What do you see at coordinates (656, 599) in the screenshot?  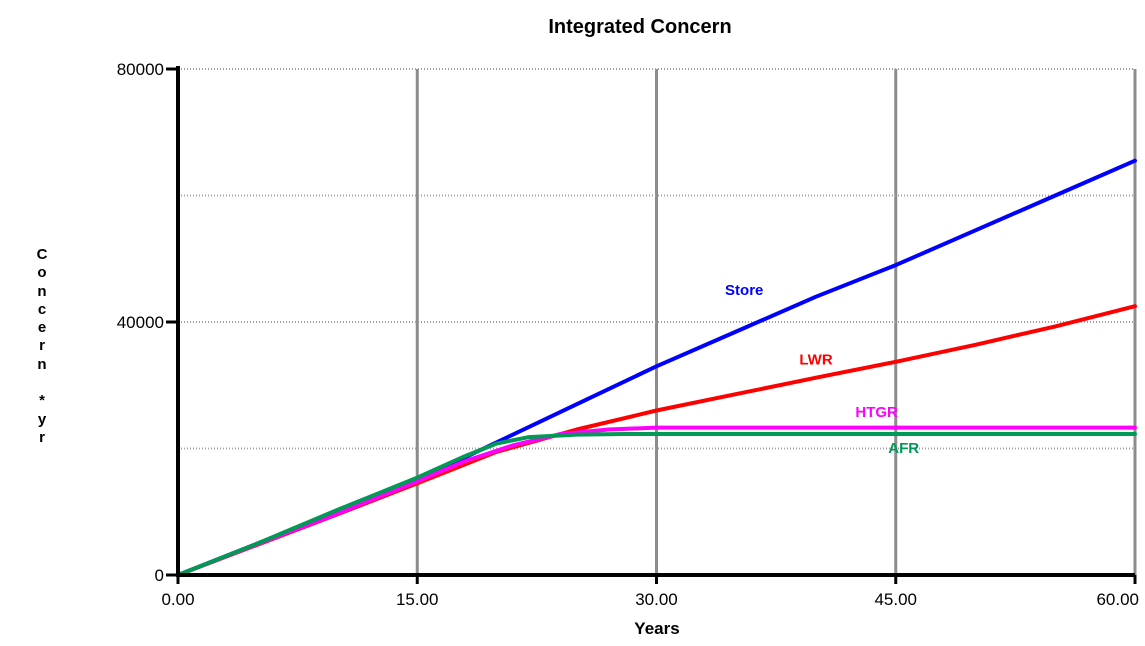 I see `x-tick-label: 30.00` at bounding box center [656, 599].